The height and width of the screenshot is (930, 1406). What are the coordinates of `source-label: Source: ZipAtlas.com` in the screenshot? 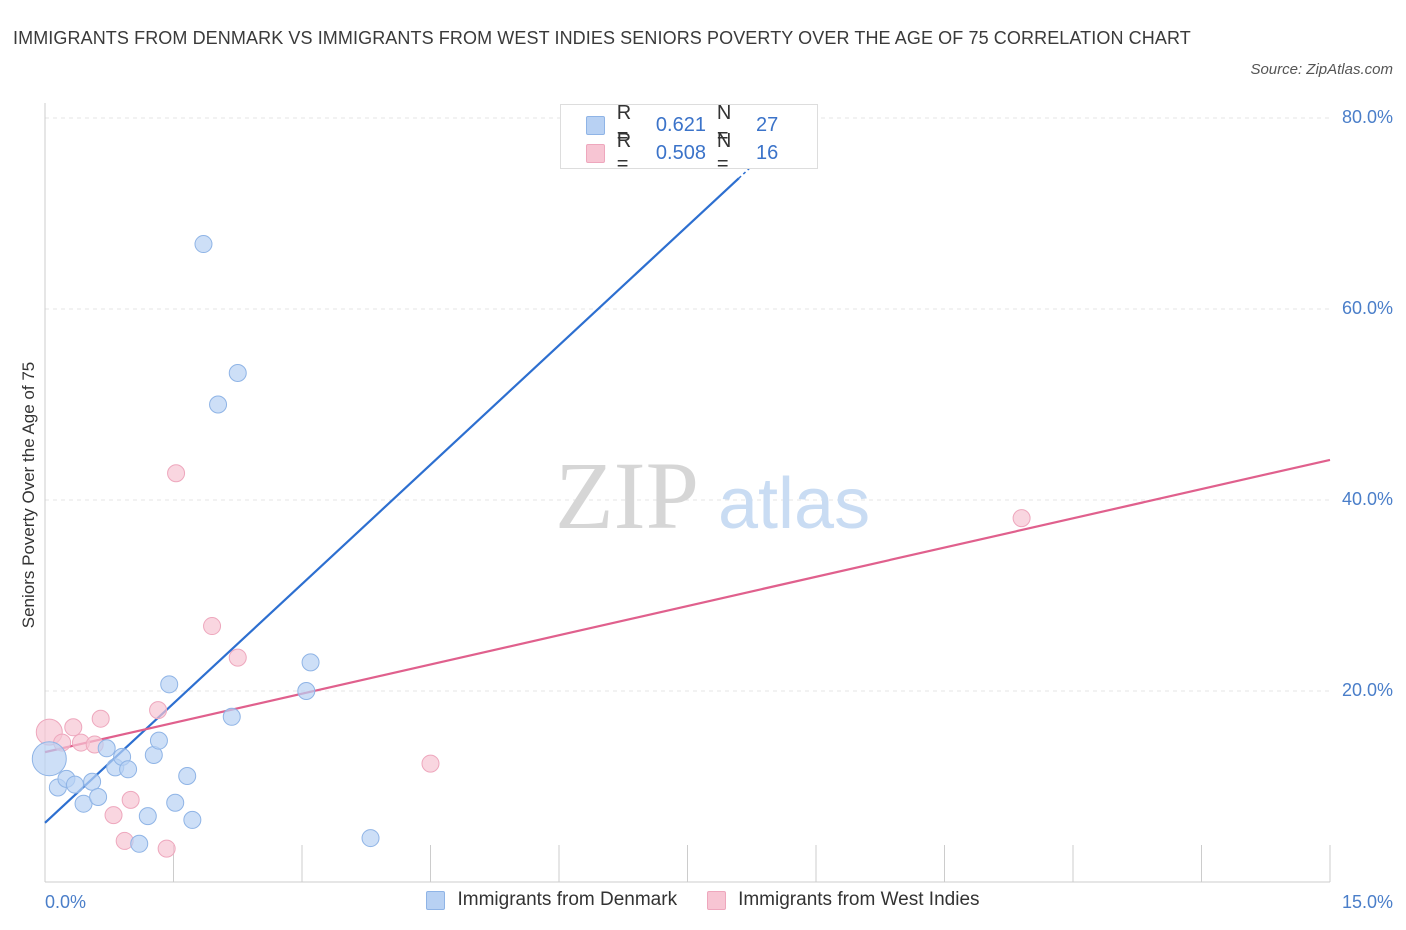 It's located at (1321, 69).